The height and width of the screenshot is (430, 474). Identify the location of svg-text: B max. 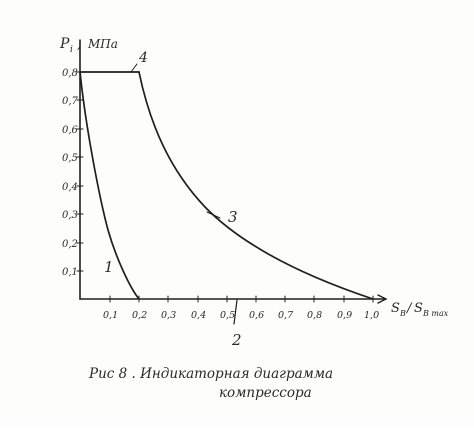
(435, 313).